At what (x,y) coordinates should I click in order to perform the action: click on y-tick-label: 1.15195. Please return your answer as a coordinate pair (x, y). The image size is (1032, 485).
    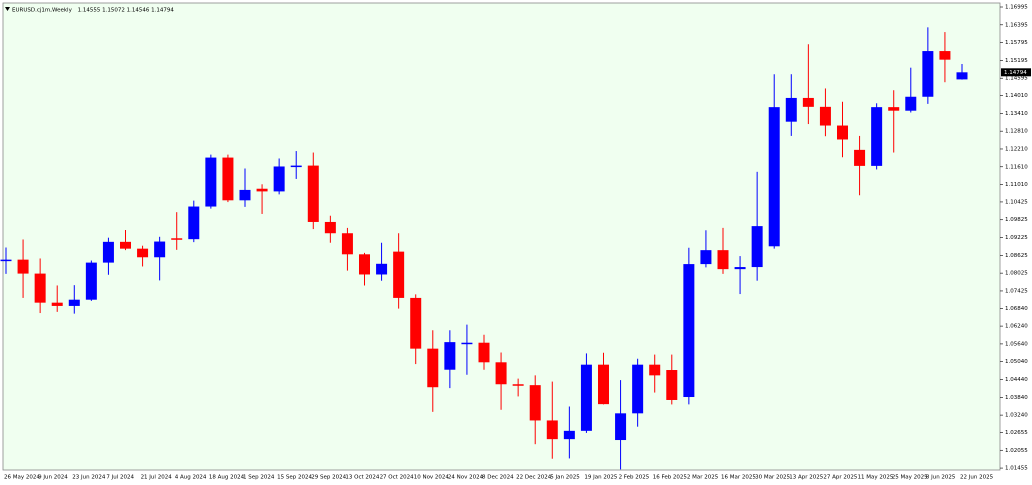
    Looking at the image, I should click on (1016, 61).